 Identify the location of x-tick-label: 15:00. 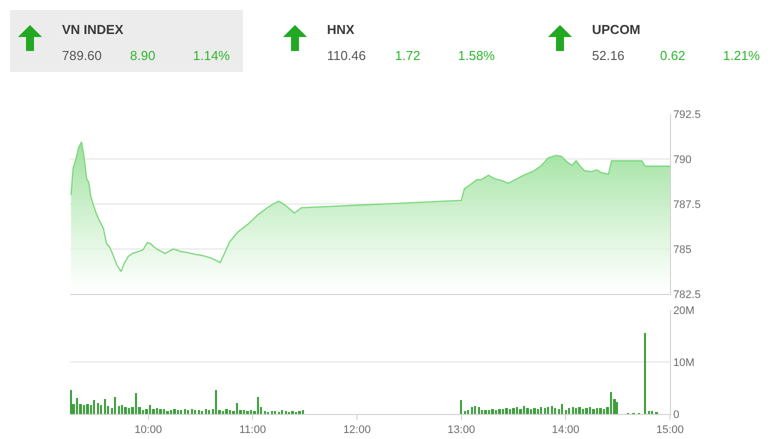
(670, 430).